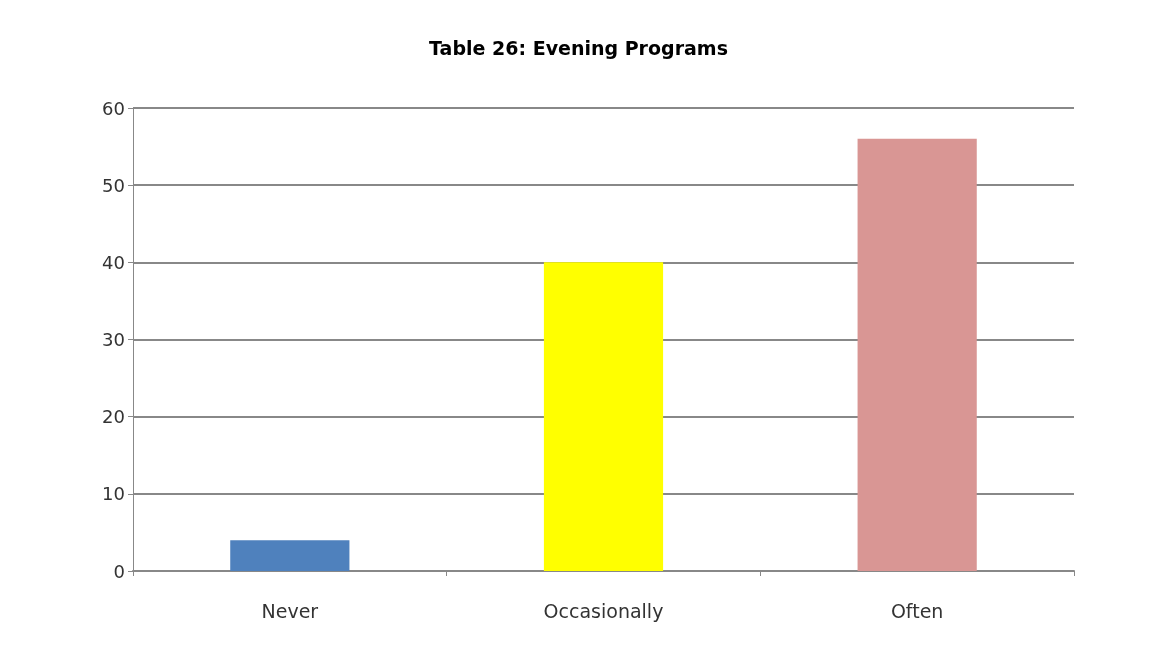 The height and width of the screenshot is (671, 1157). What do you see at coordinates (578, 47) in the screenshot?
I see `chart-title: Table 26: Evening Programs` at bounding box center [578, 47].